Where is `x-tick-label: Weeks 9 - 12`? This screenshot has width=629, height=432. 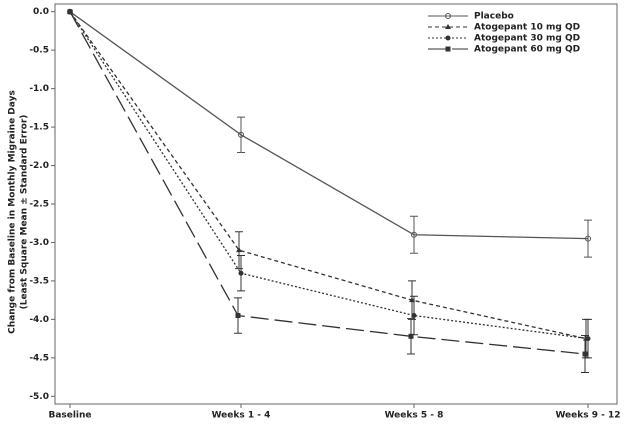
x-tick-label: Weeks 9 - 12 is located at coordinates (587, 416).